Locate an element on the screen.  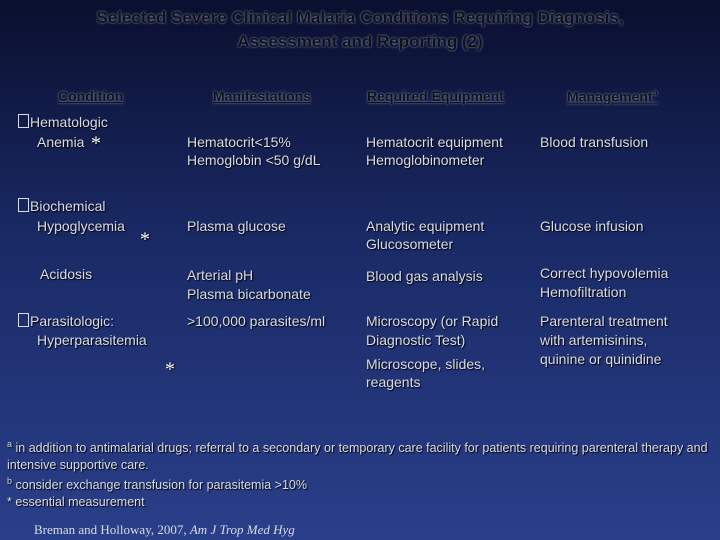
manifestation: Hematocrit<15% is located at coordinates (239, 142).